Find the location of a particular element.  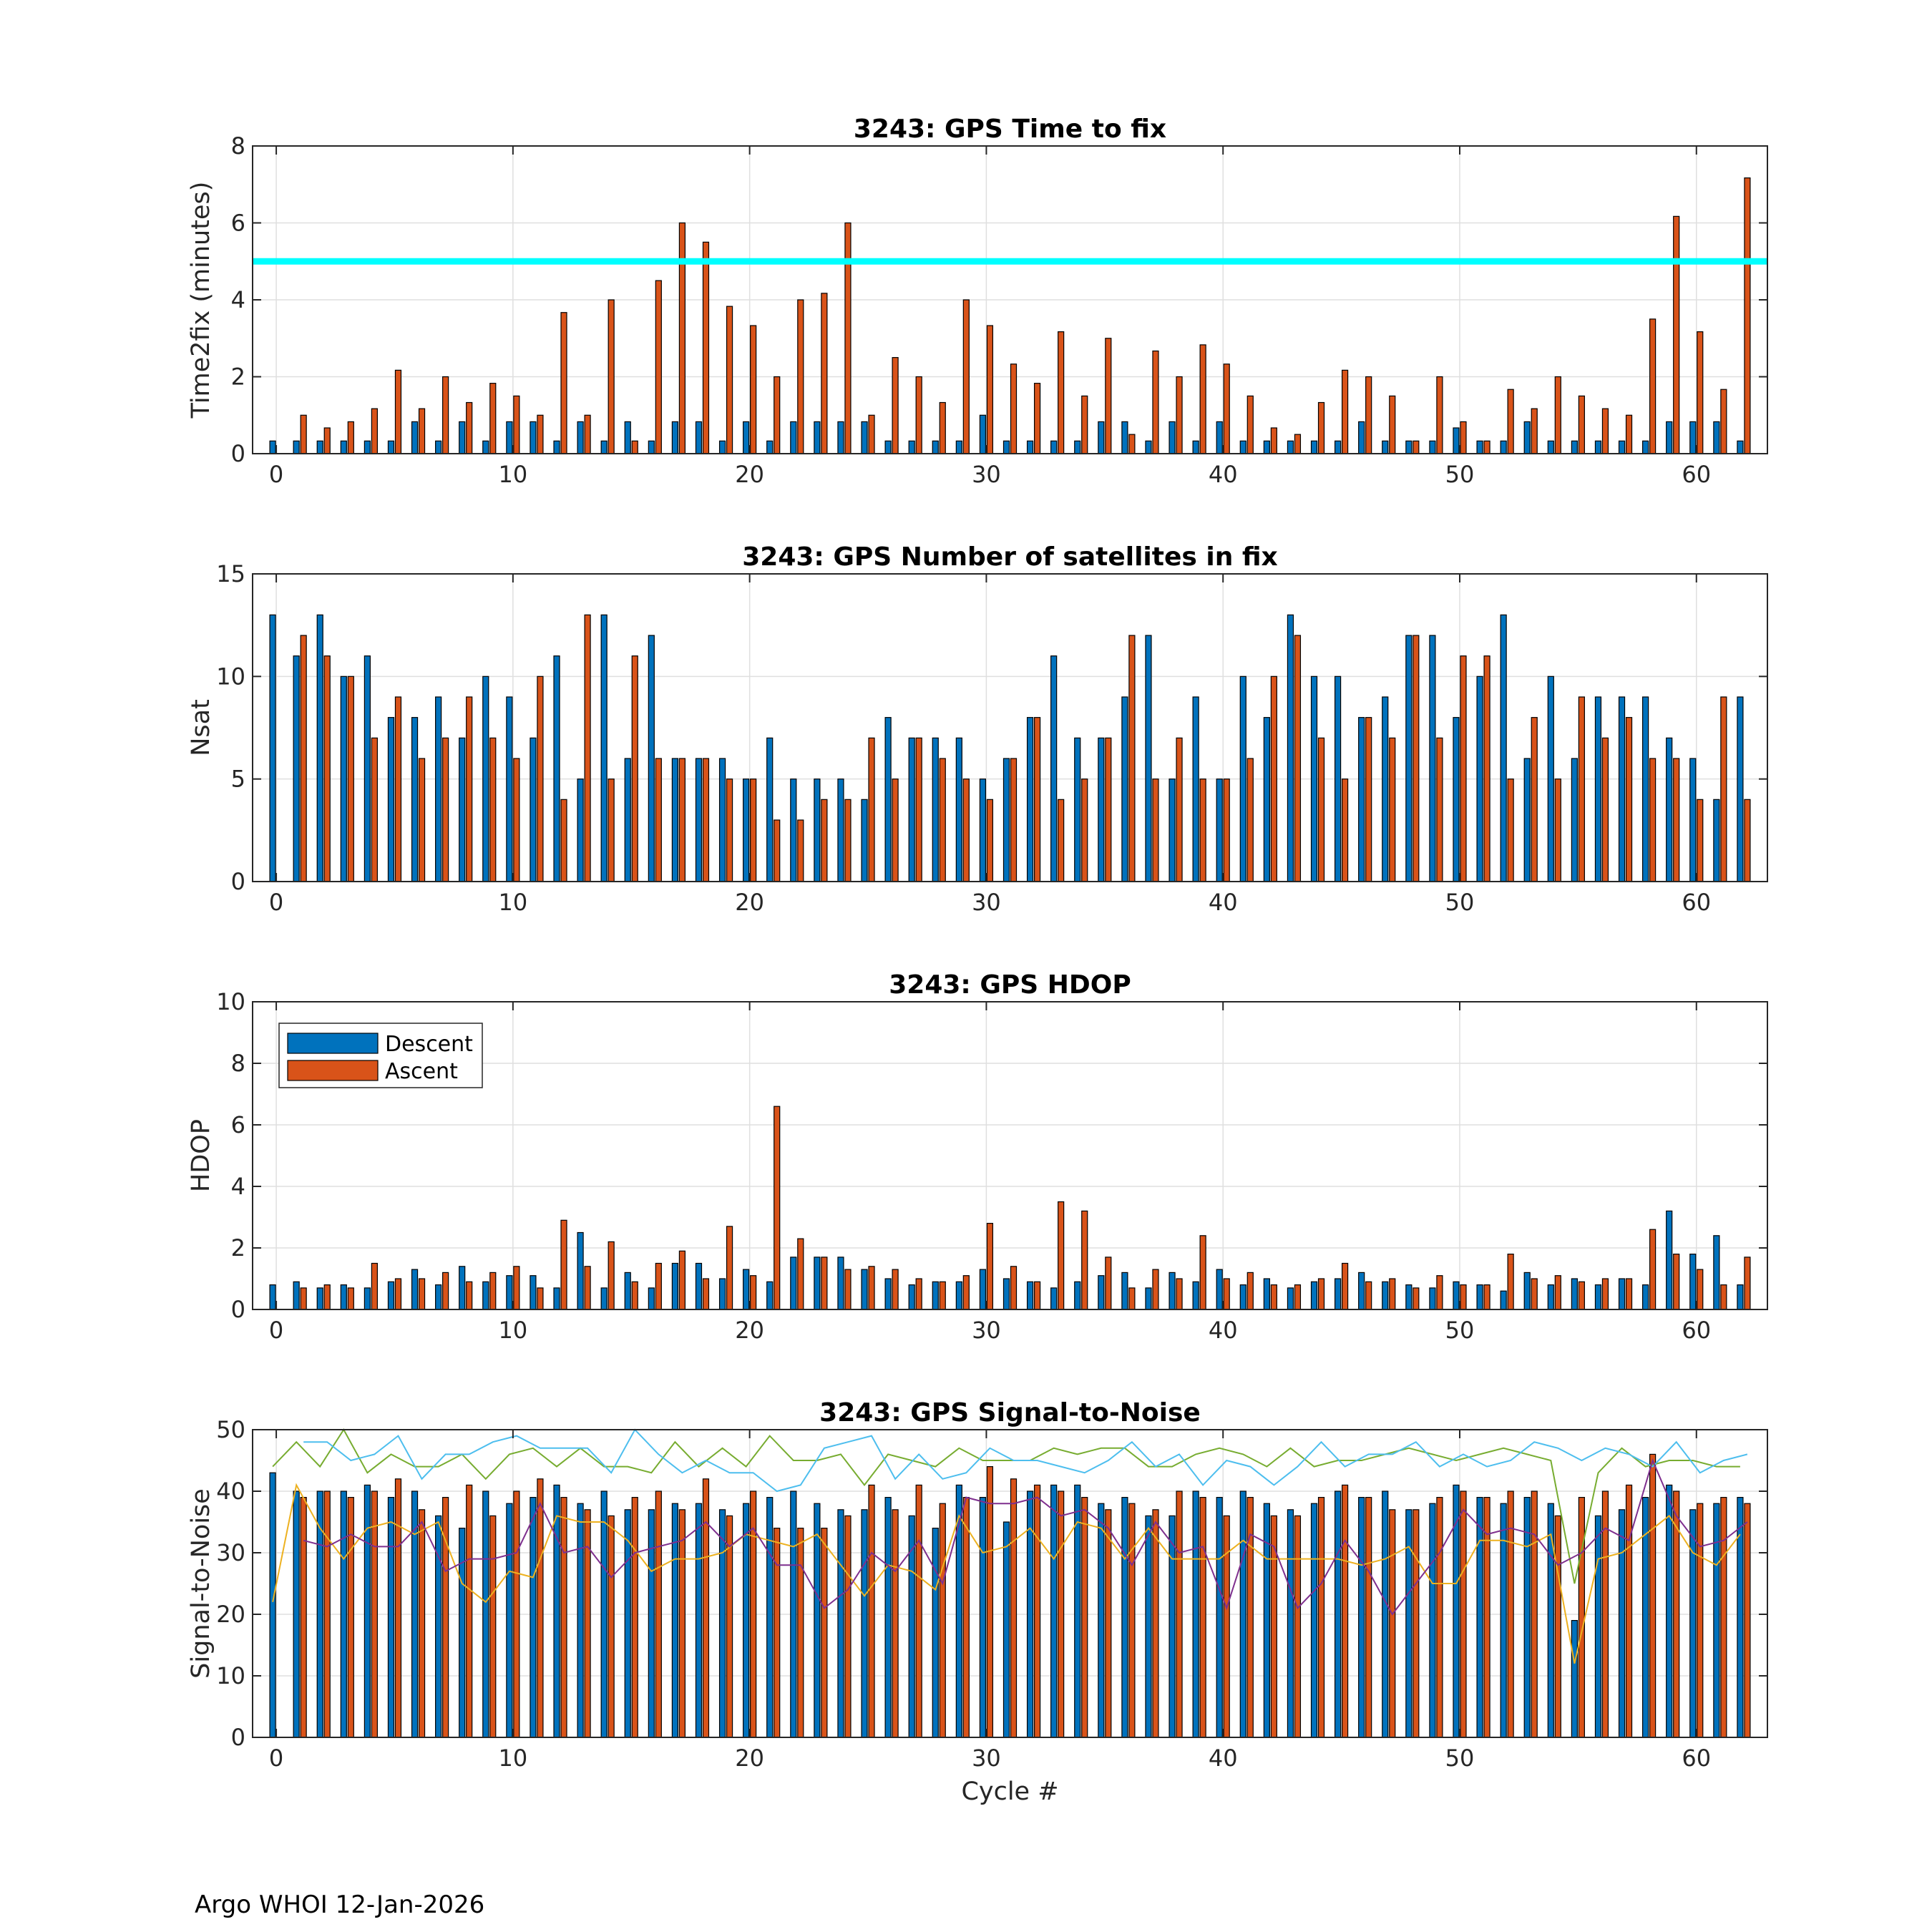

x-tick-label: 0 is located at coordinates (276, 1758).